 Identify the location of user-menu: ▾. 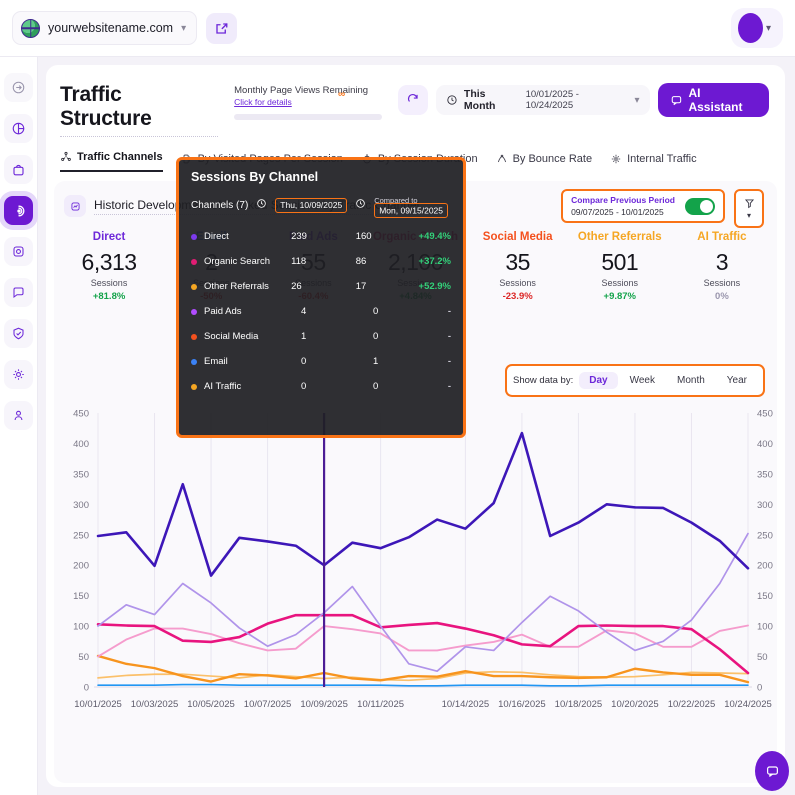
(757, 28).